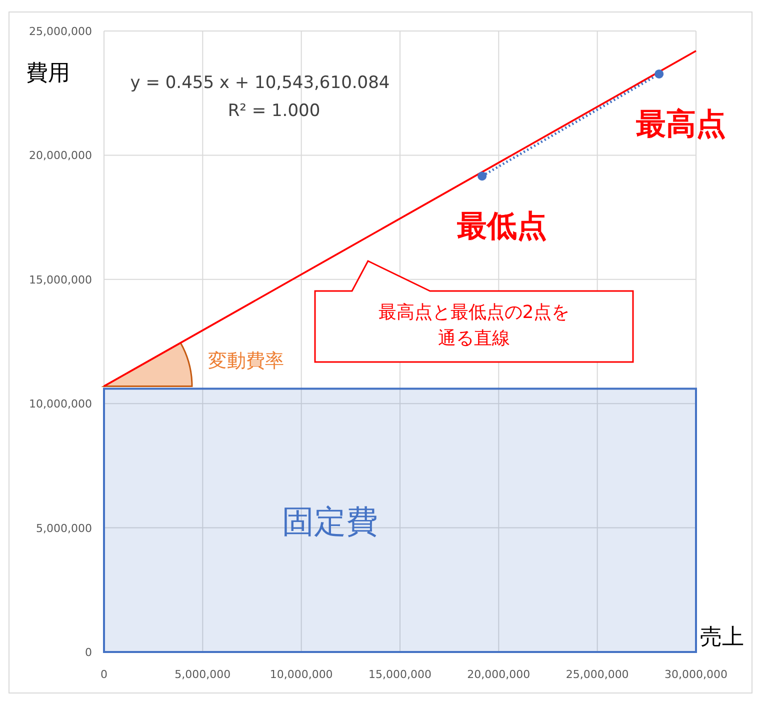 The height and width of the screenshot is (706, 763). Describe the element at coordinates (260, 83) in the screenshot. I see `annotation: y = 0.455 x + 10,543,610.084` at that location.